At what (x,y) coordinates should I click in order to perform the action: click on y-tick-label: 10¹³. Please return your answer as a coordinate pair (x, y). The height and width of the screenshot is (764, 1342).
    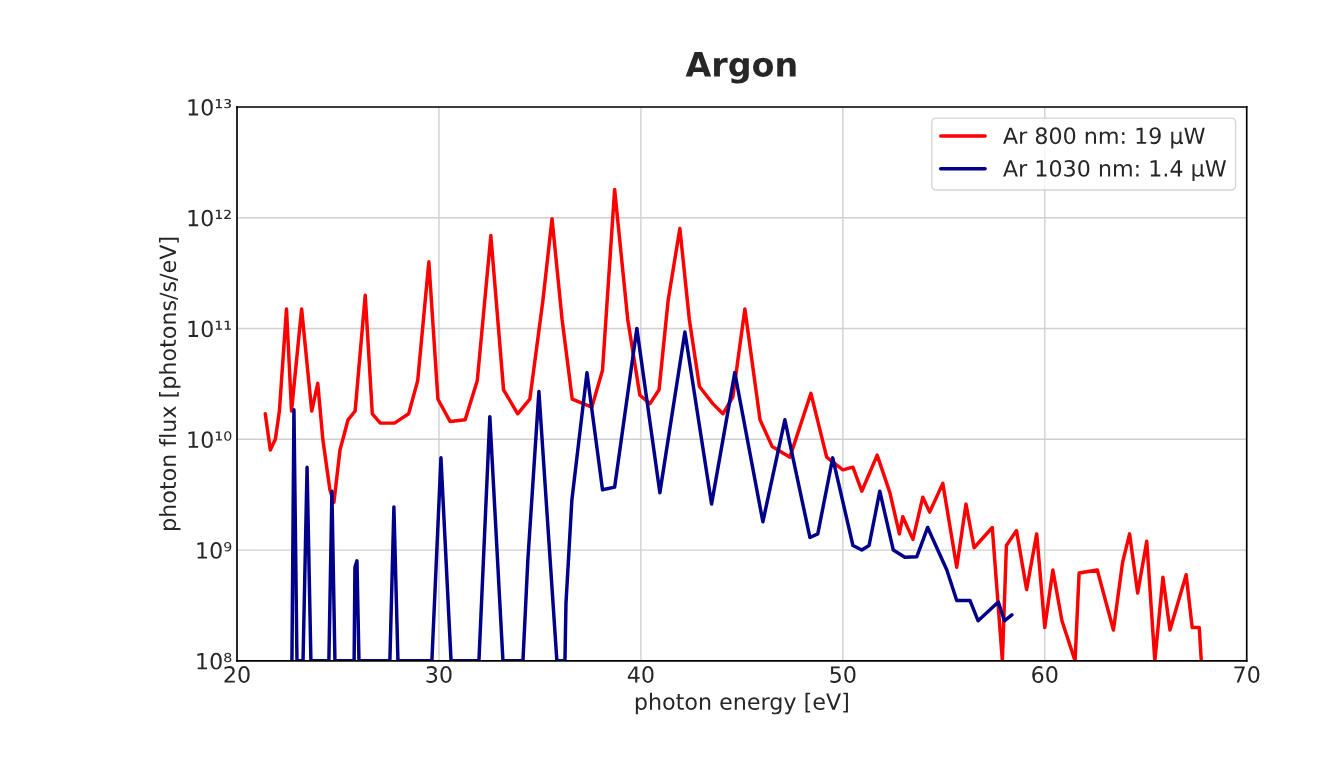
    Looking at the image, I should click on (210, 107).